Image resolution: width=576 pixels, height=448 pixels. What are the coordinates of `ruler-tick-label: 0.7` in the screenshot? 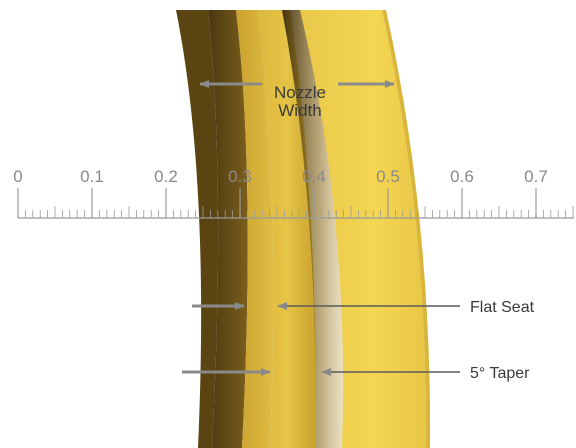 It's located at (536, 176).